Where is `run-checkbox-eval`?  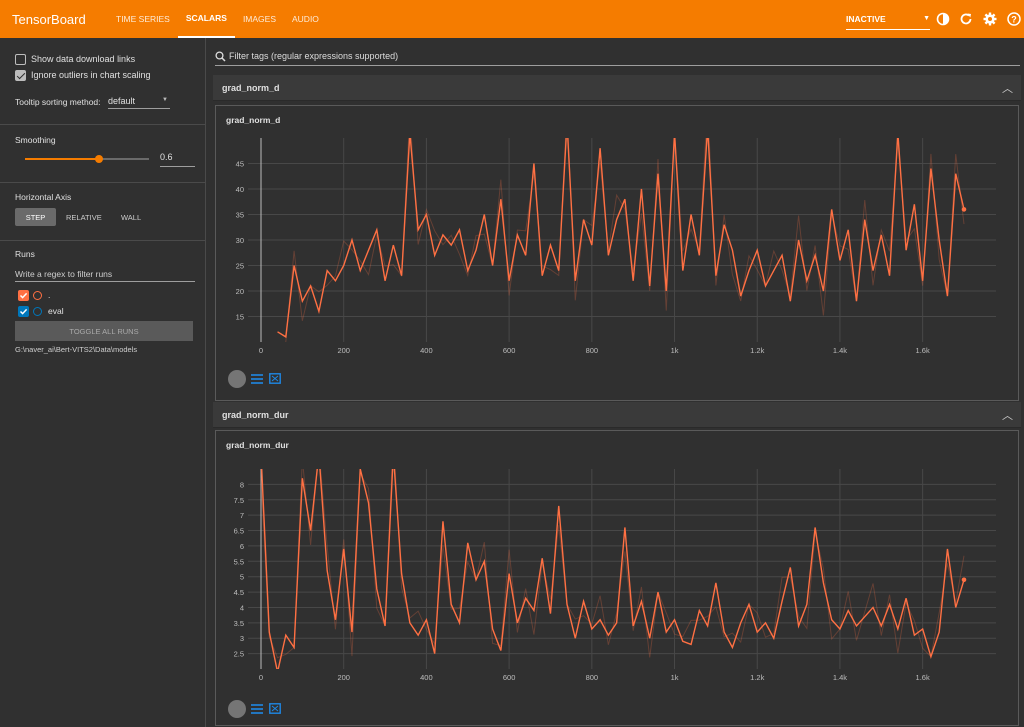 run-checkbox-eval is located at coordinates (23, 311).